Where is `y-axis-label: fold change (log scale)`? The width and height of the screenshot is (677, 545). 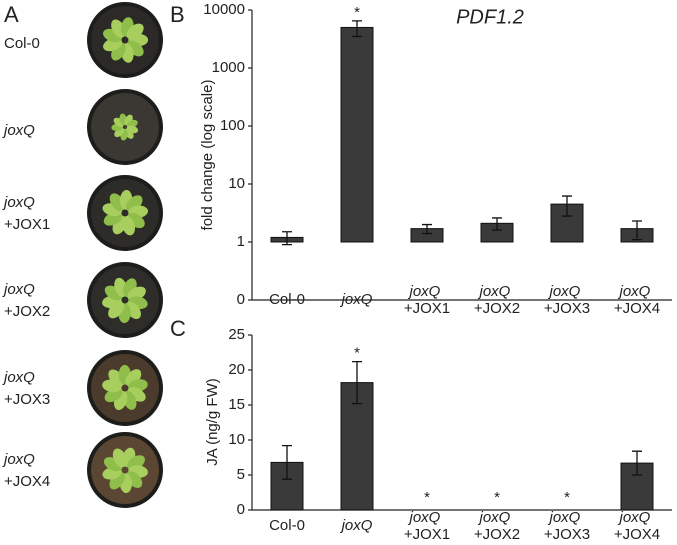
y-axis-label: fold change (log scale) is located at coordinates (207, 155).